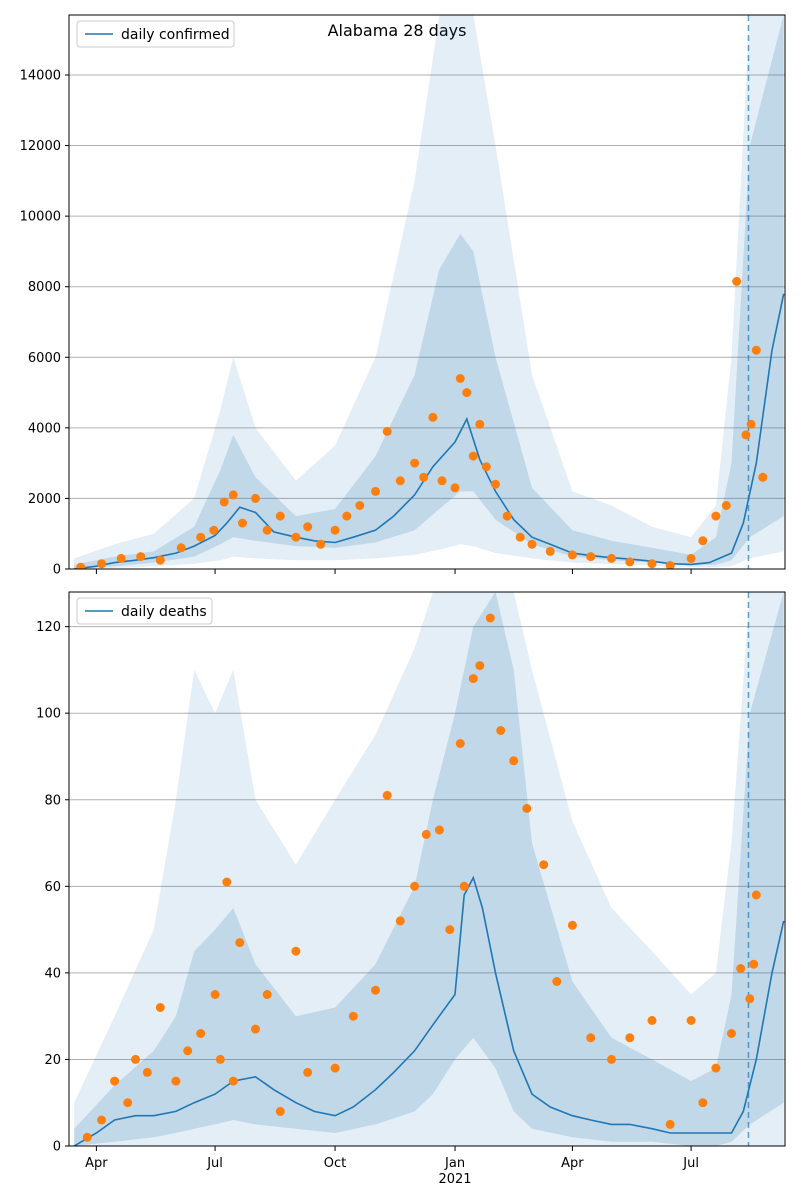 The height and width of the screenshot is (1200, 800). What do you see at coordinates (48, 627) in the screenshot?
I see `y-tick-label: 120` at bounding box center [48, 627].